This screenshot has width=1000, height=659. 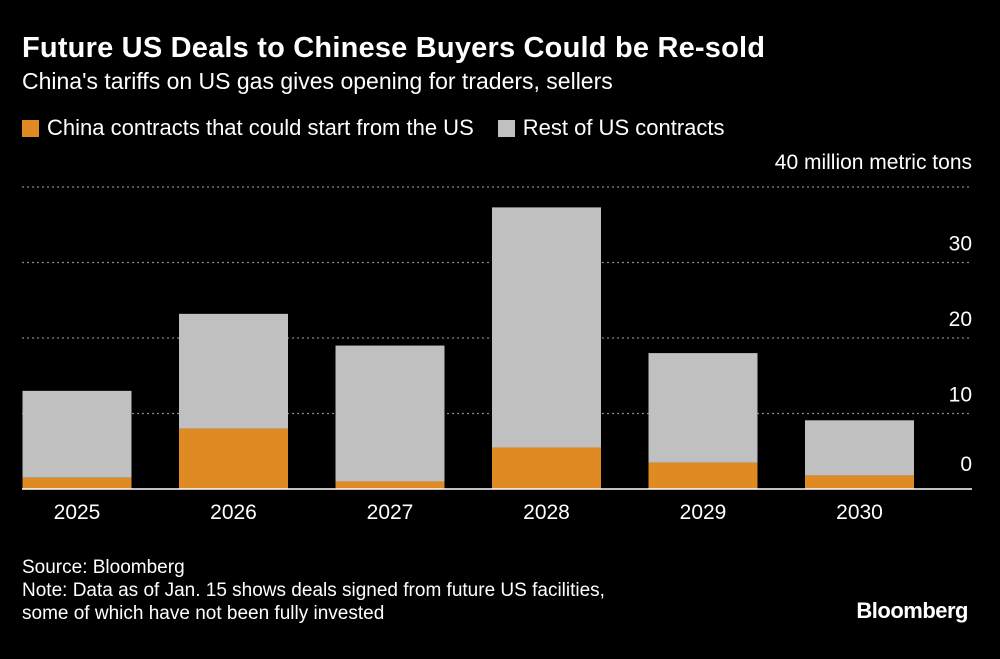 I want to click on legend-label-rest: Rest of US contracts, so click(x=623, y=127).